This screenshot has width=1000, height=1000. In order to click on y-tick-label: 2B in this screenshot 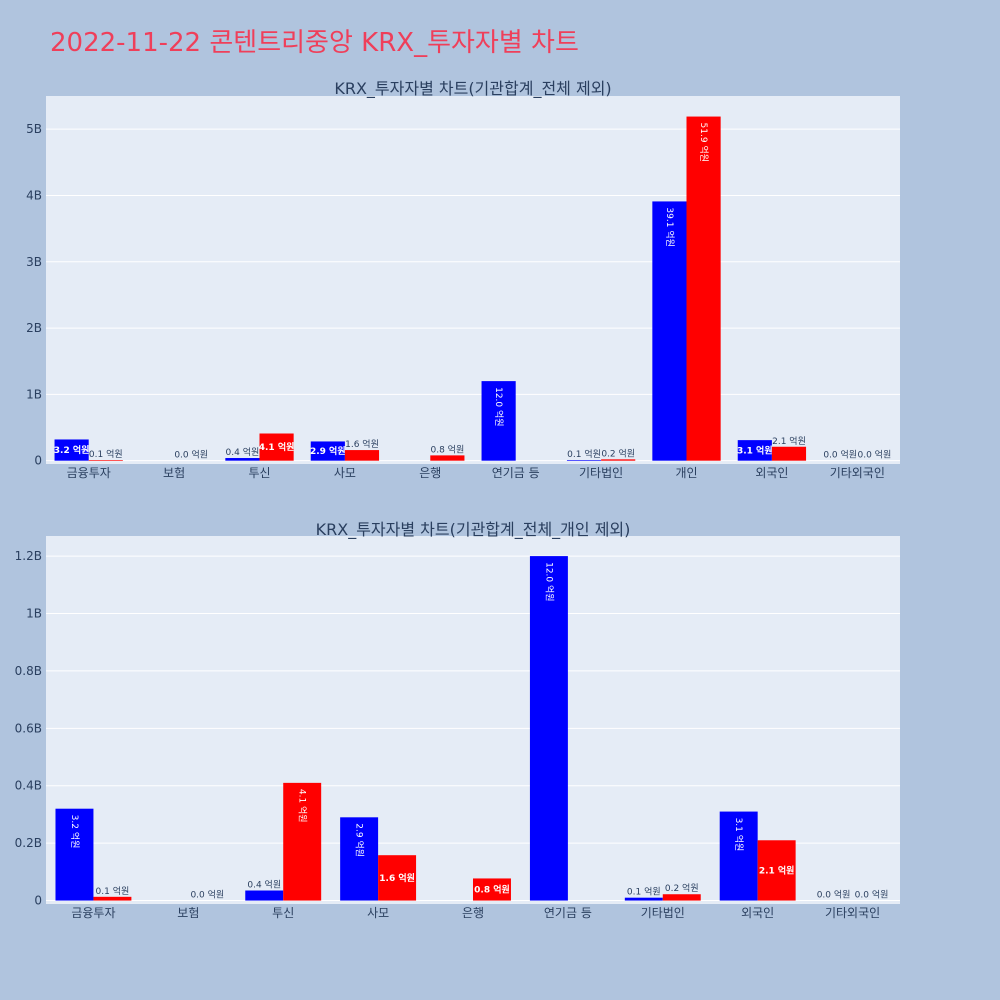, I will do `click(34, 328)`.